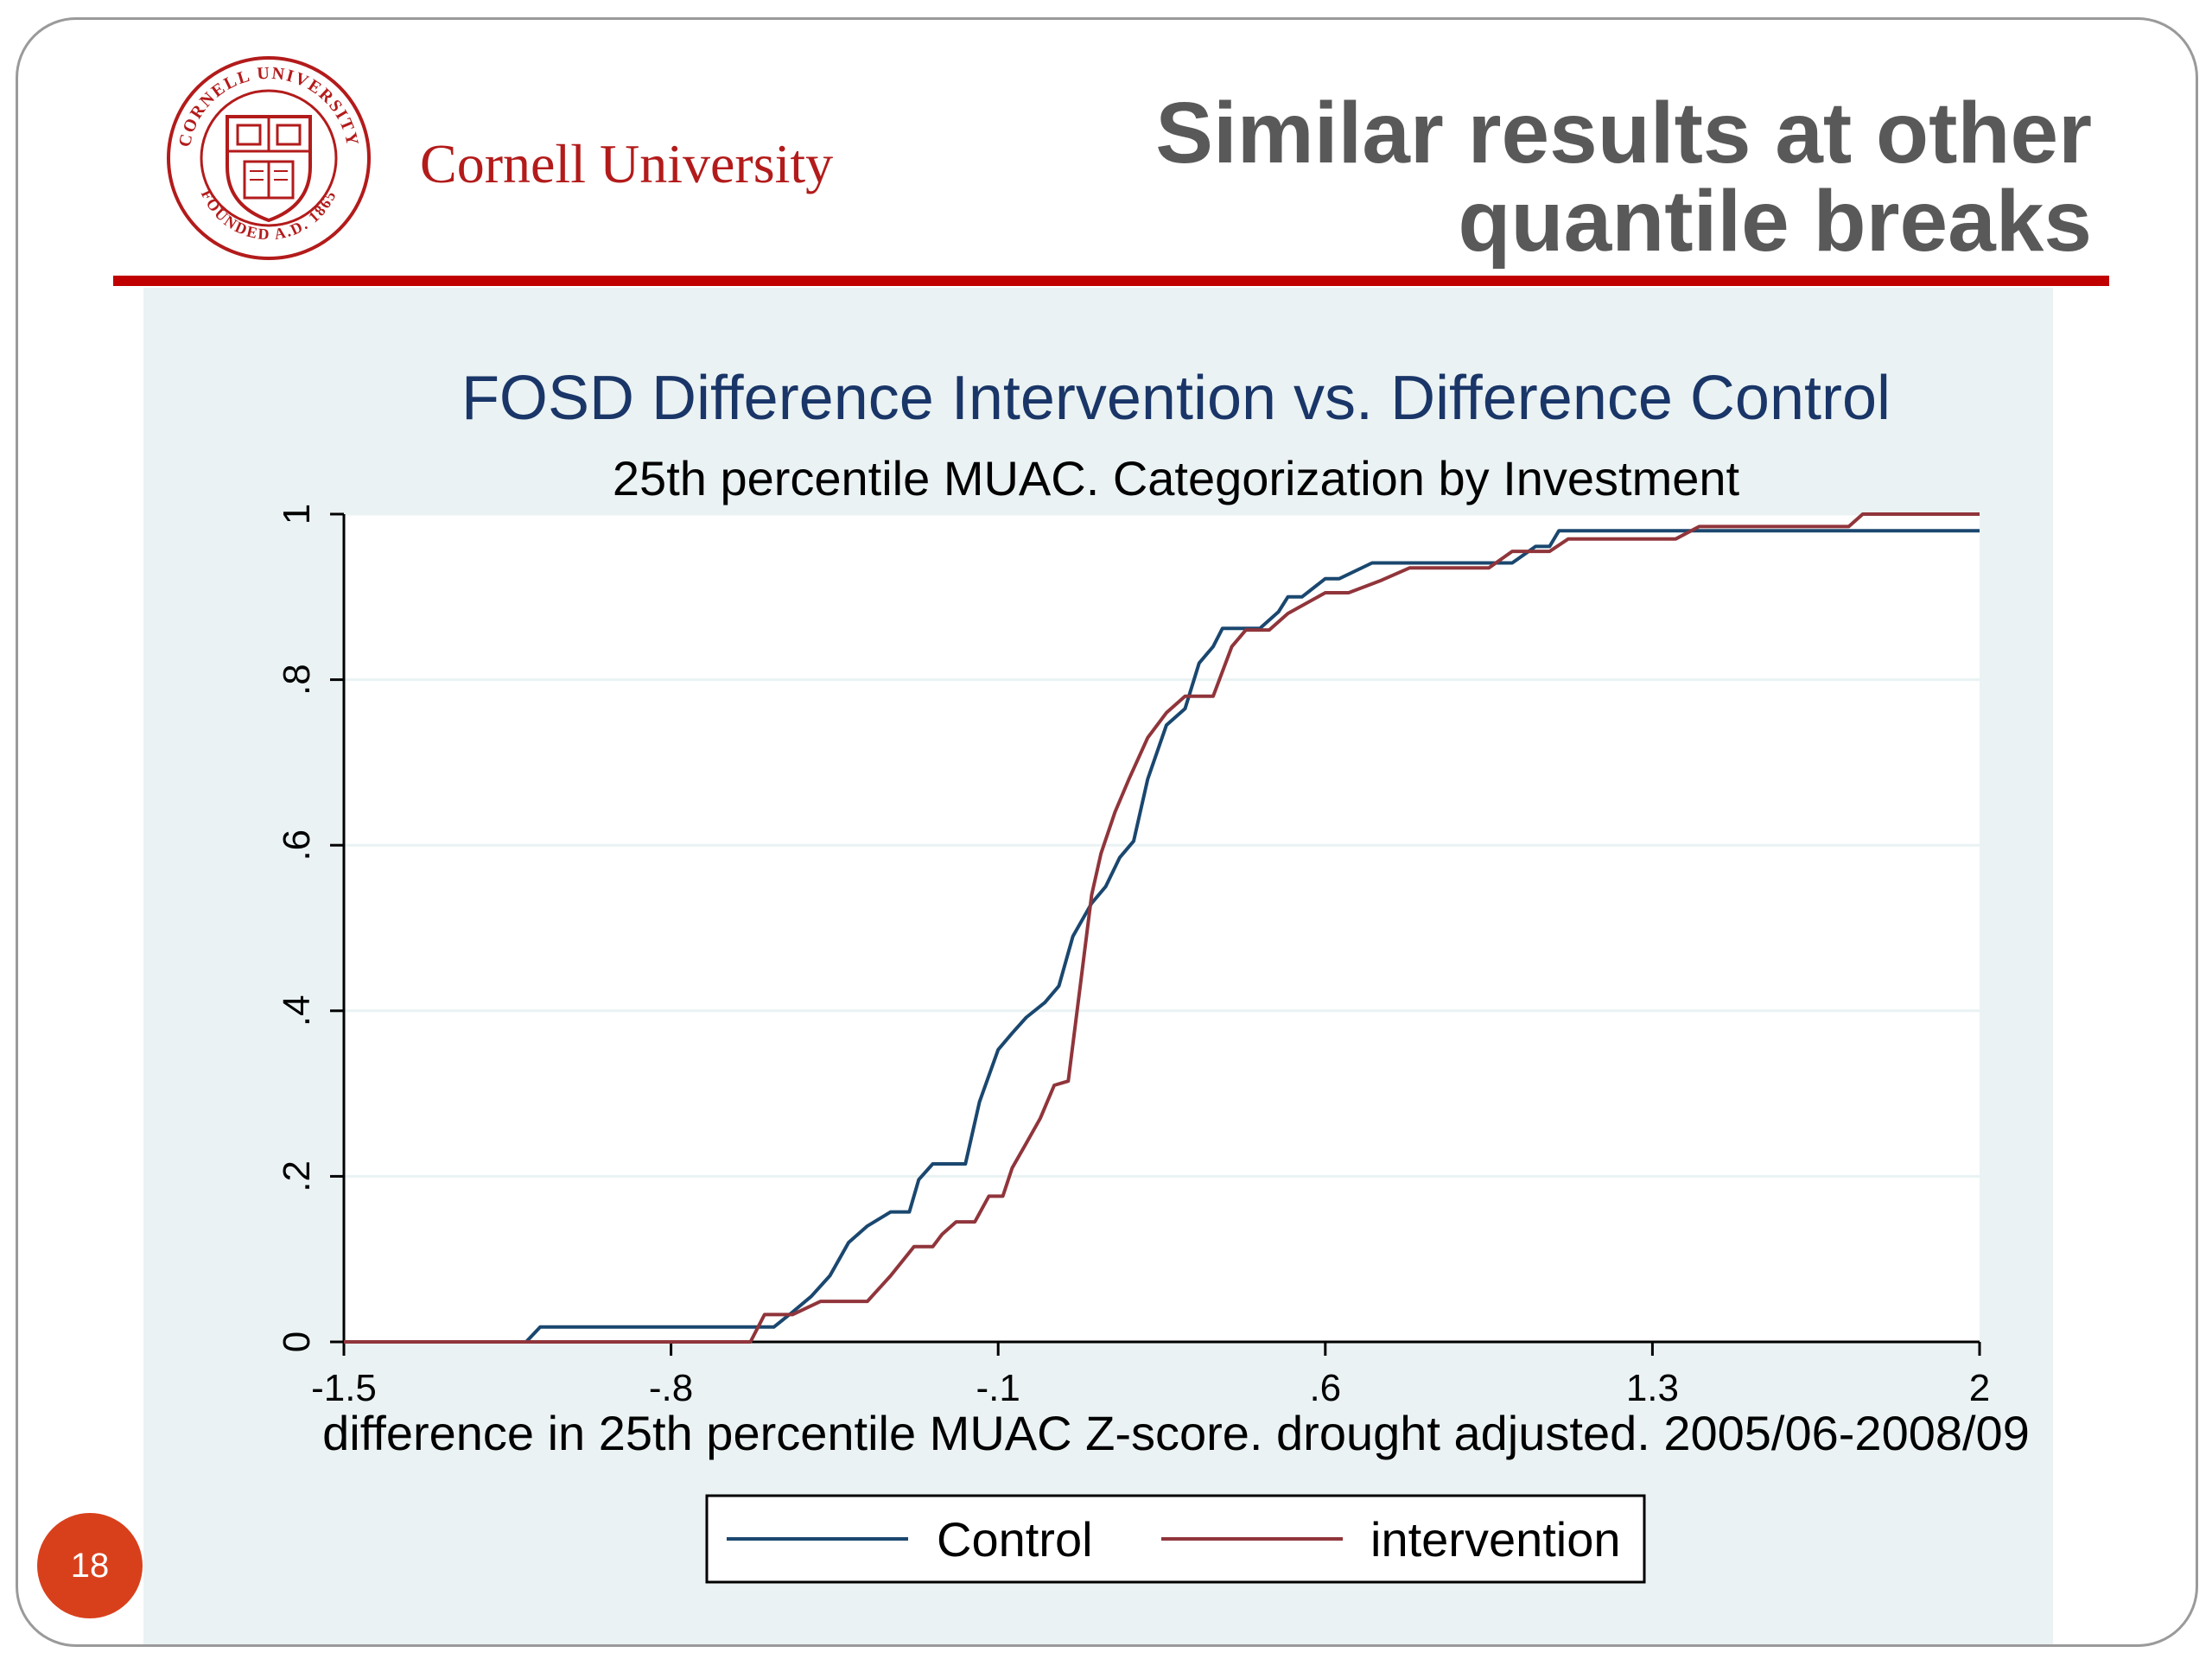 This screenshot has height=1659, width=2212. What do you see at coordinates (297, 514) in the screenshot?
I see `y-tick-label: 1` at bounding box center [297, 514].